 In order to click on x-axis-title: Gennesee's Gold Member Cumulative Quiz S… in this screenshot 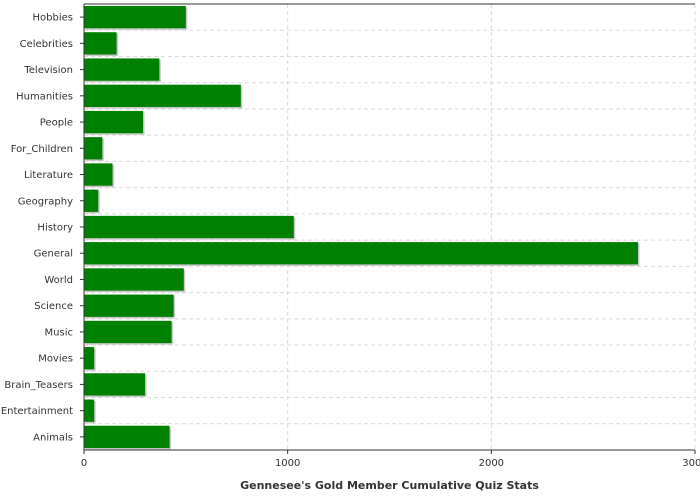, I will do `click(389, 485)`.